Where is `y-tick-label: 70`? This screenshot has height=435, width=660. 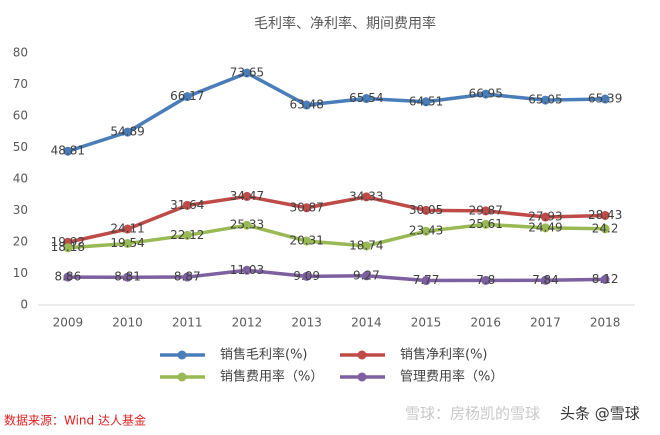 y-tick-label: 70 is located at coordinates (20, 84).